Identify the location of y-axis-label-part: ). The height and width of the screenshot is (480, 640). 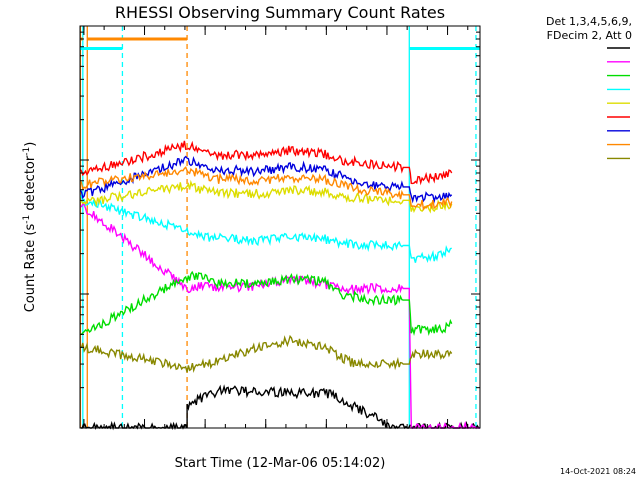
(30, 144).